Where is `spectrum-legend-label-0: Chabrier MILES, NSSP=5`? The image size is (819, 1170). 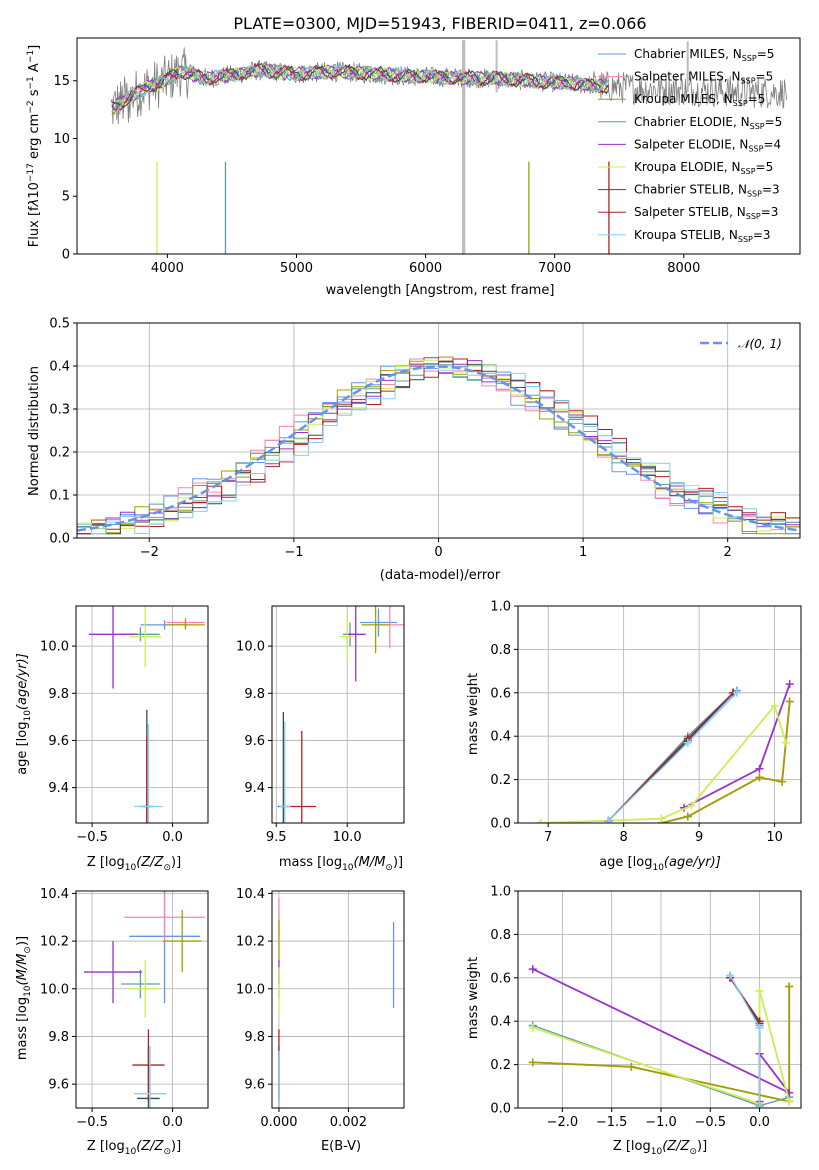 spectrum-legend-label-0: Chabrier MILES, NSSP=5 is located at coordinates (704, 55).